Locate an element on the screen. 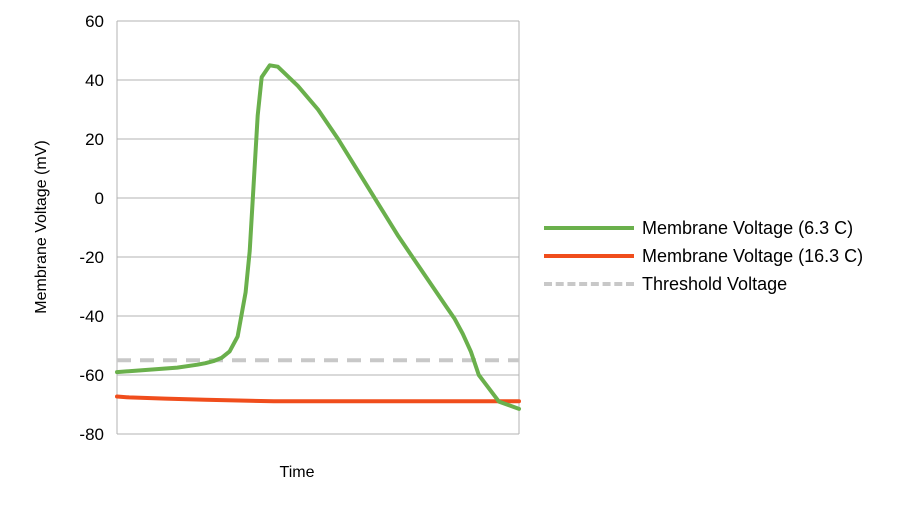 This screenshot has width=908, height=511. legend-swatch-6-3c is located at coordinates (589, 228).